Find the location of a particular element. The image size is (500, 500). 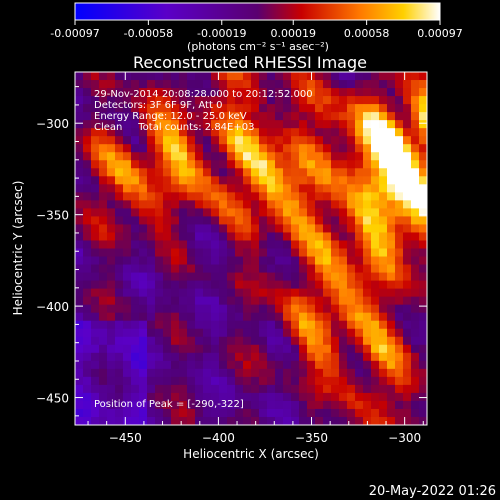

y-tick-label: −400 is located at coordinates (52, 307).